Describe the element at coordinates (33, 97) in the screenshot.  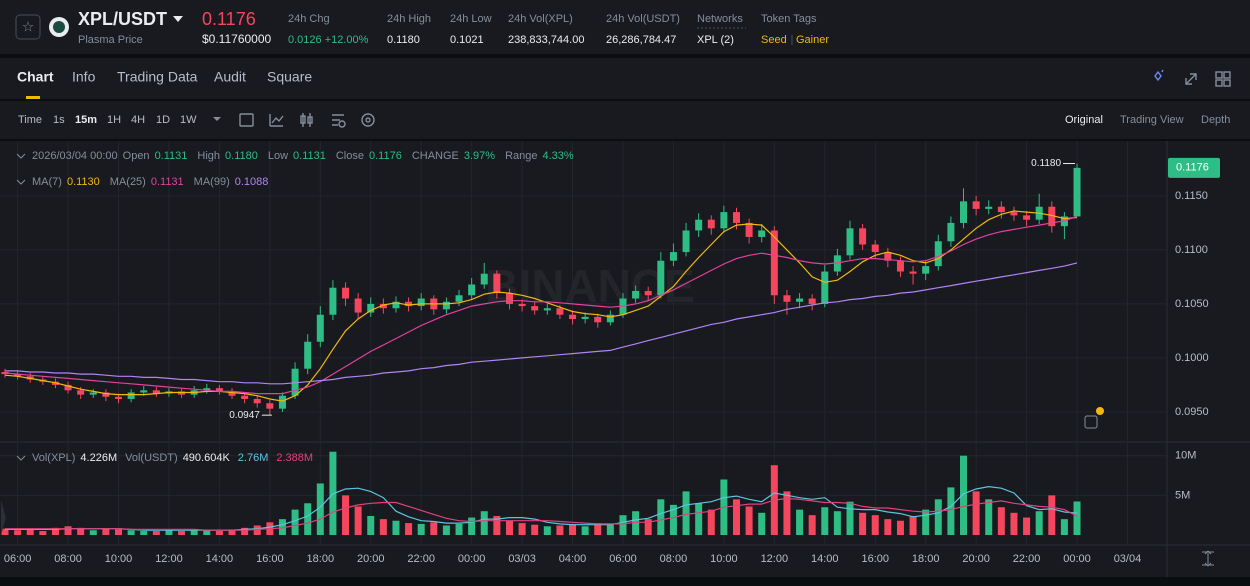
I see `active-tab-indicator` at that location.